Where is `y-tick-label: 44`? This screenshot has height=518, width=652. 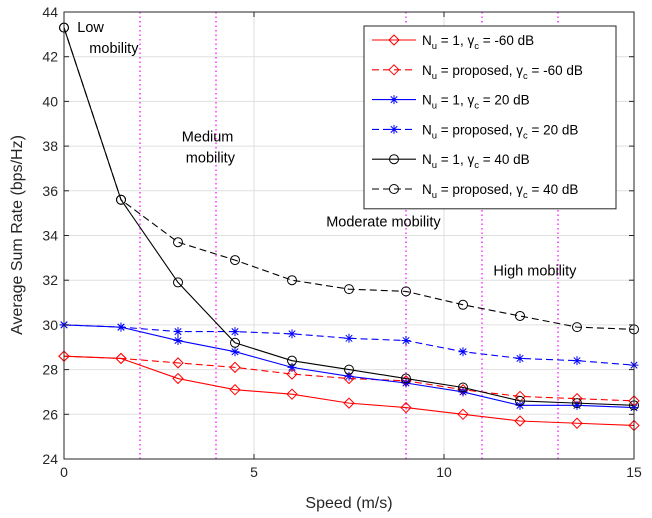
y-tick-label: 44 is located at coordinates (50, 12).